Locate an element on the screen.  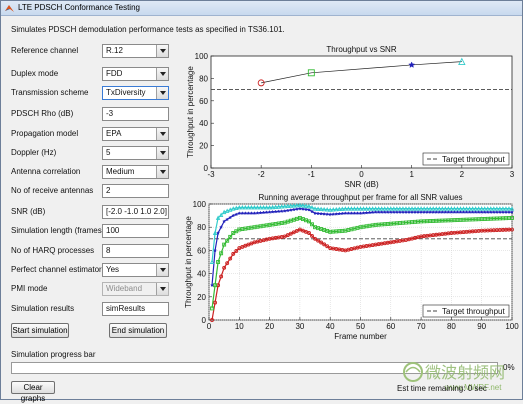
param-input-13: simResults is located at coordinates (135, 309).